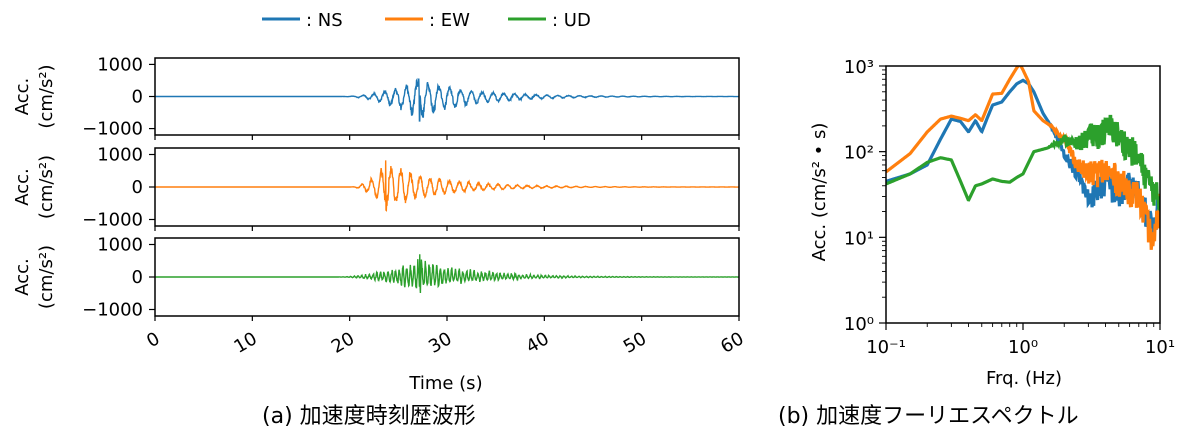 The image size is (1194, 433). I want to click on x-tick-label: 60, so click(732, 343).